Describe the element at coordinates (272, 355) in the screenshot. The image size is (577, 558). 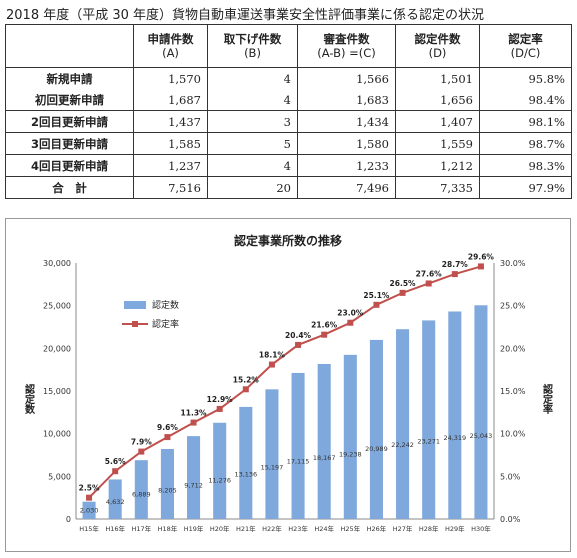
I see `rate-value-label: 18.1%` at that location.